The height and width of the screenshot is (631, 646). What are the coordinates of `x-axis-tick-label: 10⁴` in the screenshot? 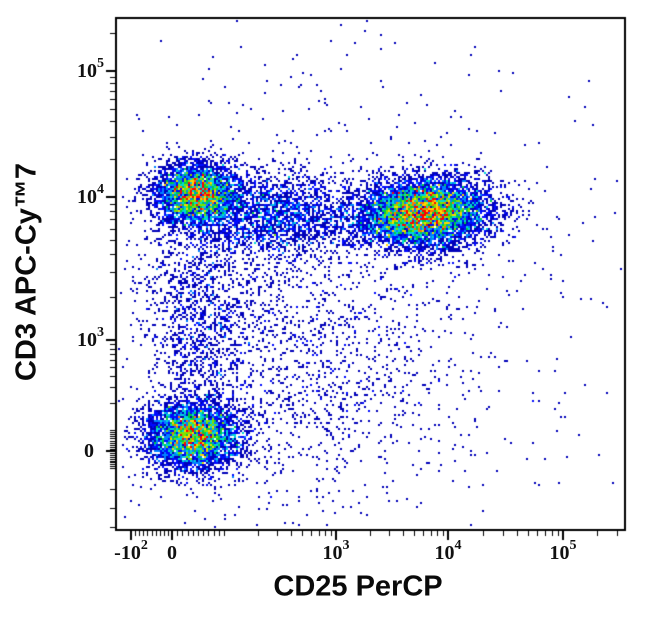 It's located at (448, 551).